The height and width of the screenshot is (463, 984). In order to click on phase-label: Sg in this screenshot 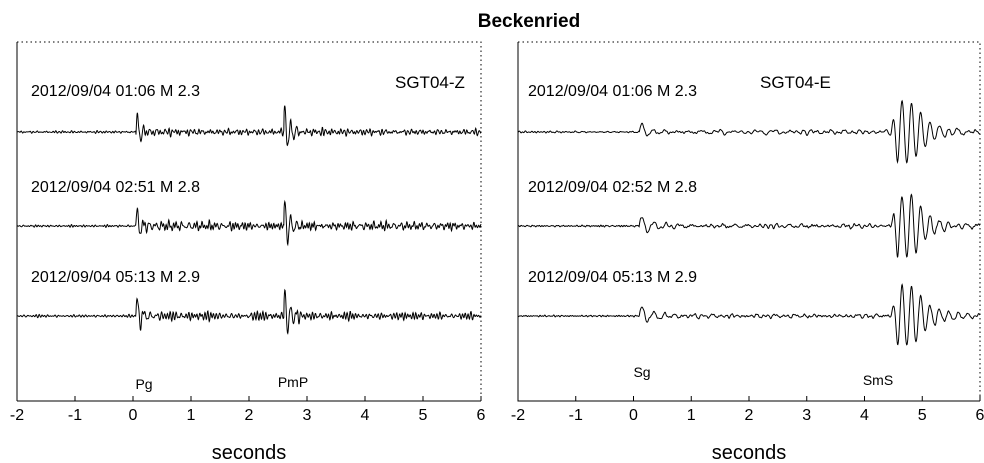, I will do `click(641, 372)`.